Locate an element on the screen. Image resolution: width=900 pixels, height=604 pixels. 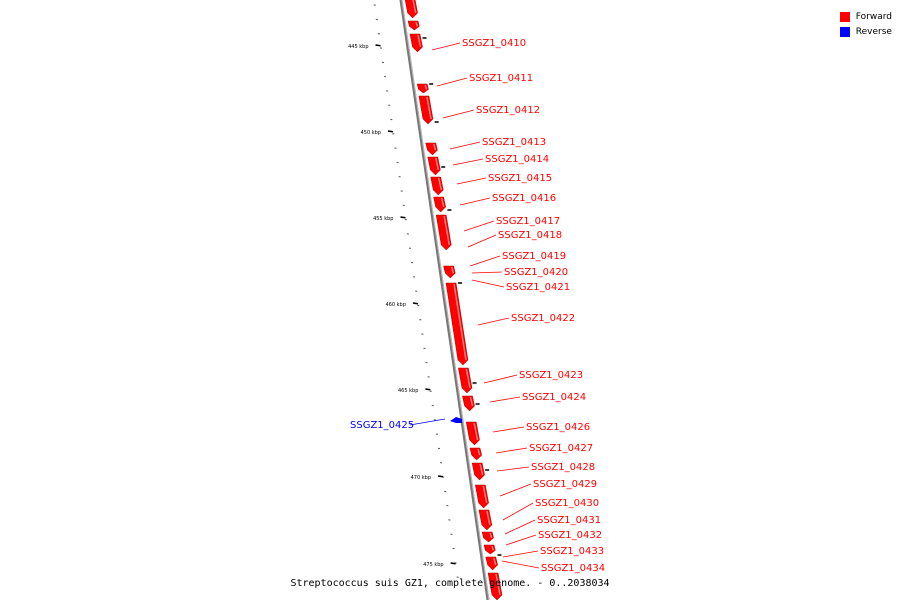
gene-label: SSGZ1_0426 is located at coordinates (558, 427).